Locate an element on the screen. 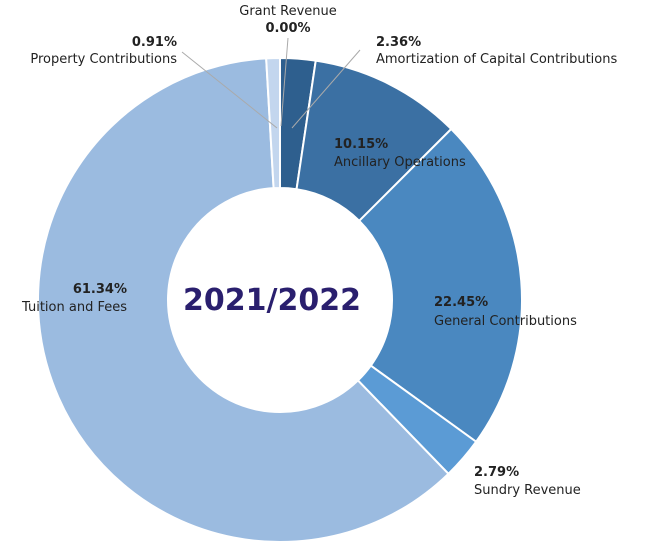 This screenshot has height=545, width=656. value-label: 2.36% is located at coordinates (398, 42).